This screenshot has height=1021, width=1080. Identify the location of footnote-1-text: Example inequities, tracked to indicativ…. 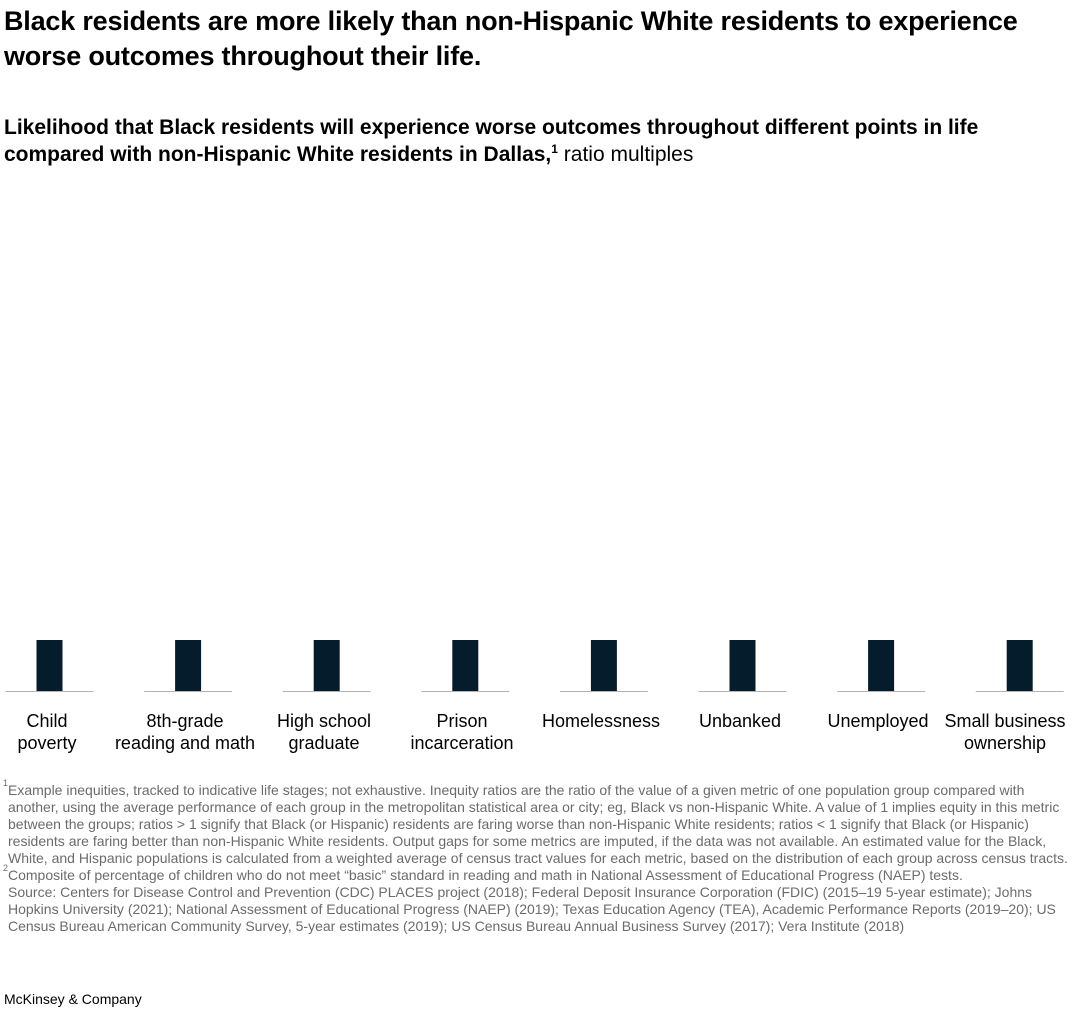
(538, 824).